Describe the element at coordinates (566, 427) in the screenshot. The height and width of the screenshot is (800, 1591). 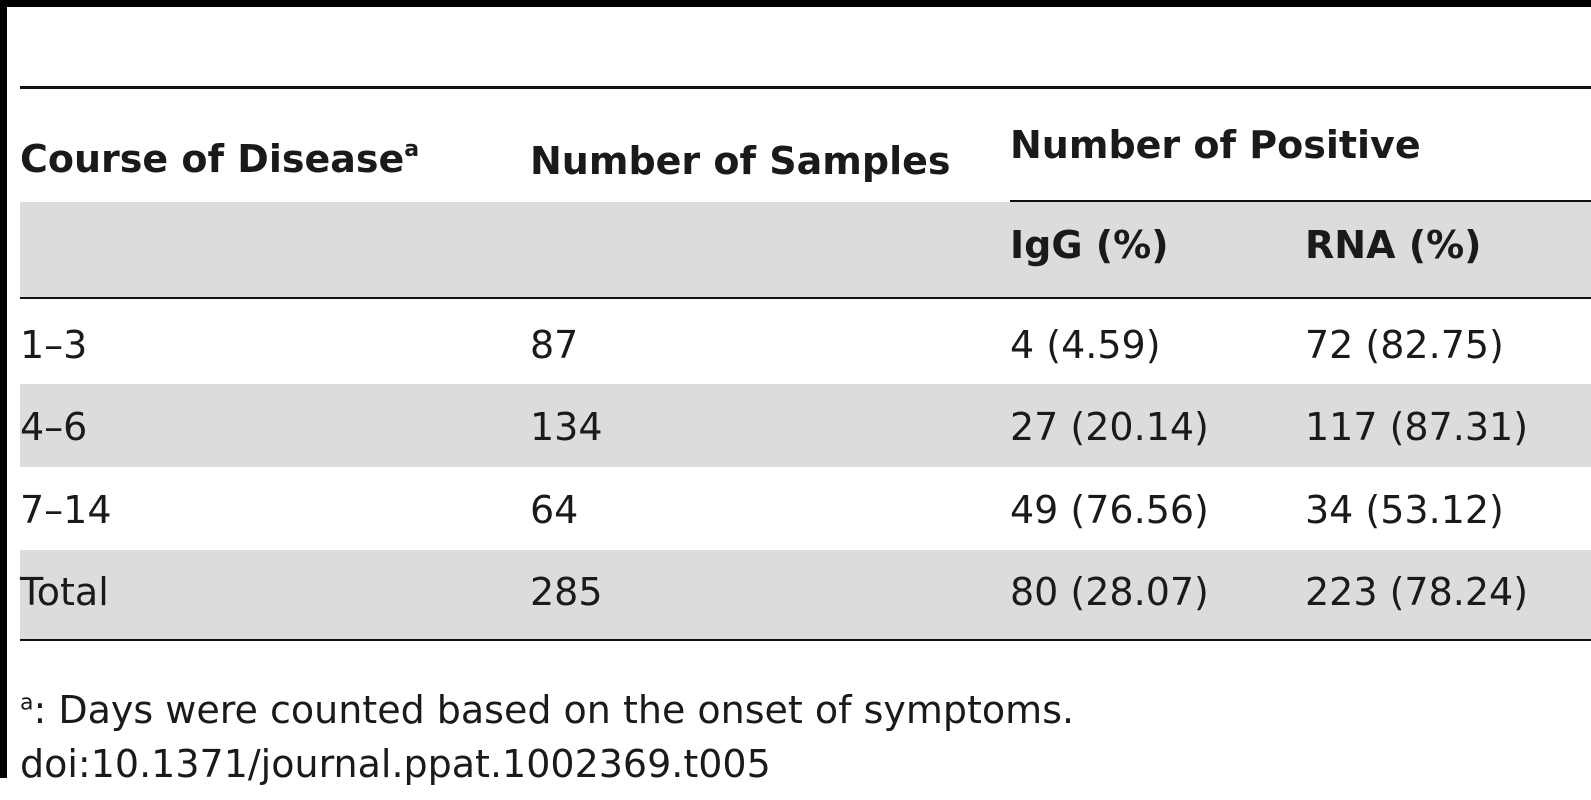
I see `row-2-samples: 134` at that location.